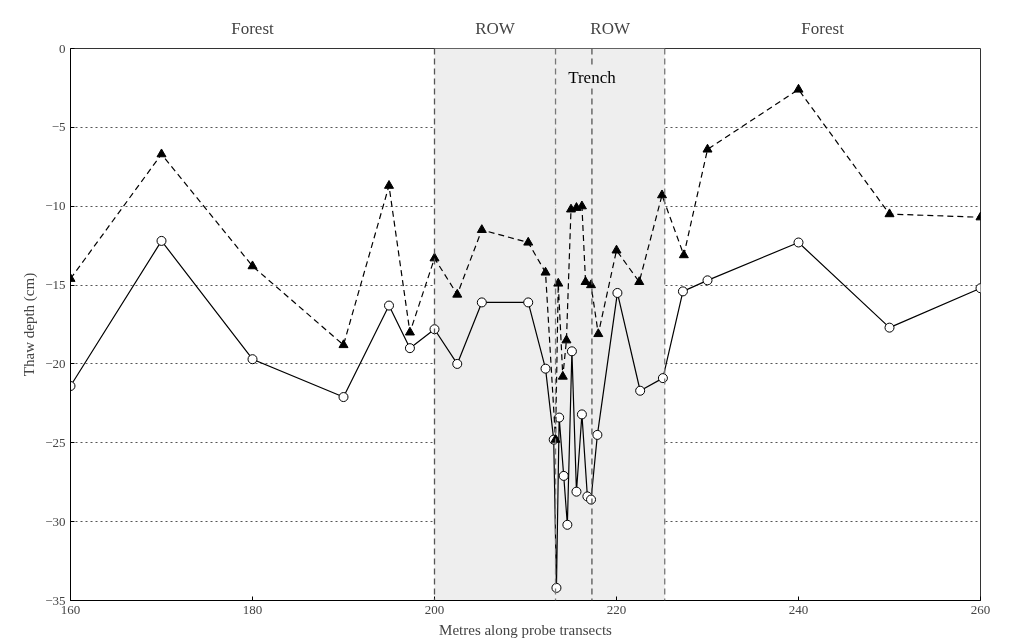 This screenshot has width=1011, height=643. I want to click on y-tick-label: 0, so click(62, 48).